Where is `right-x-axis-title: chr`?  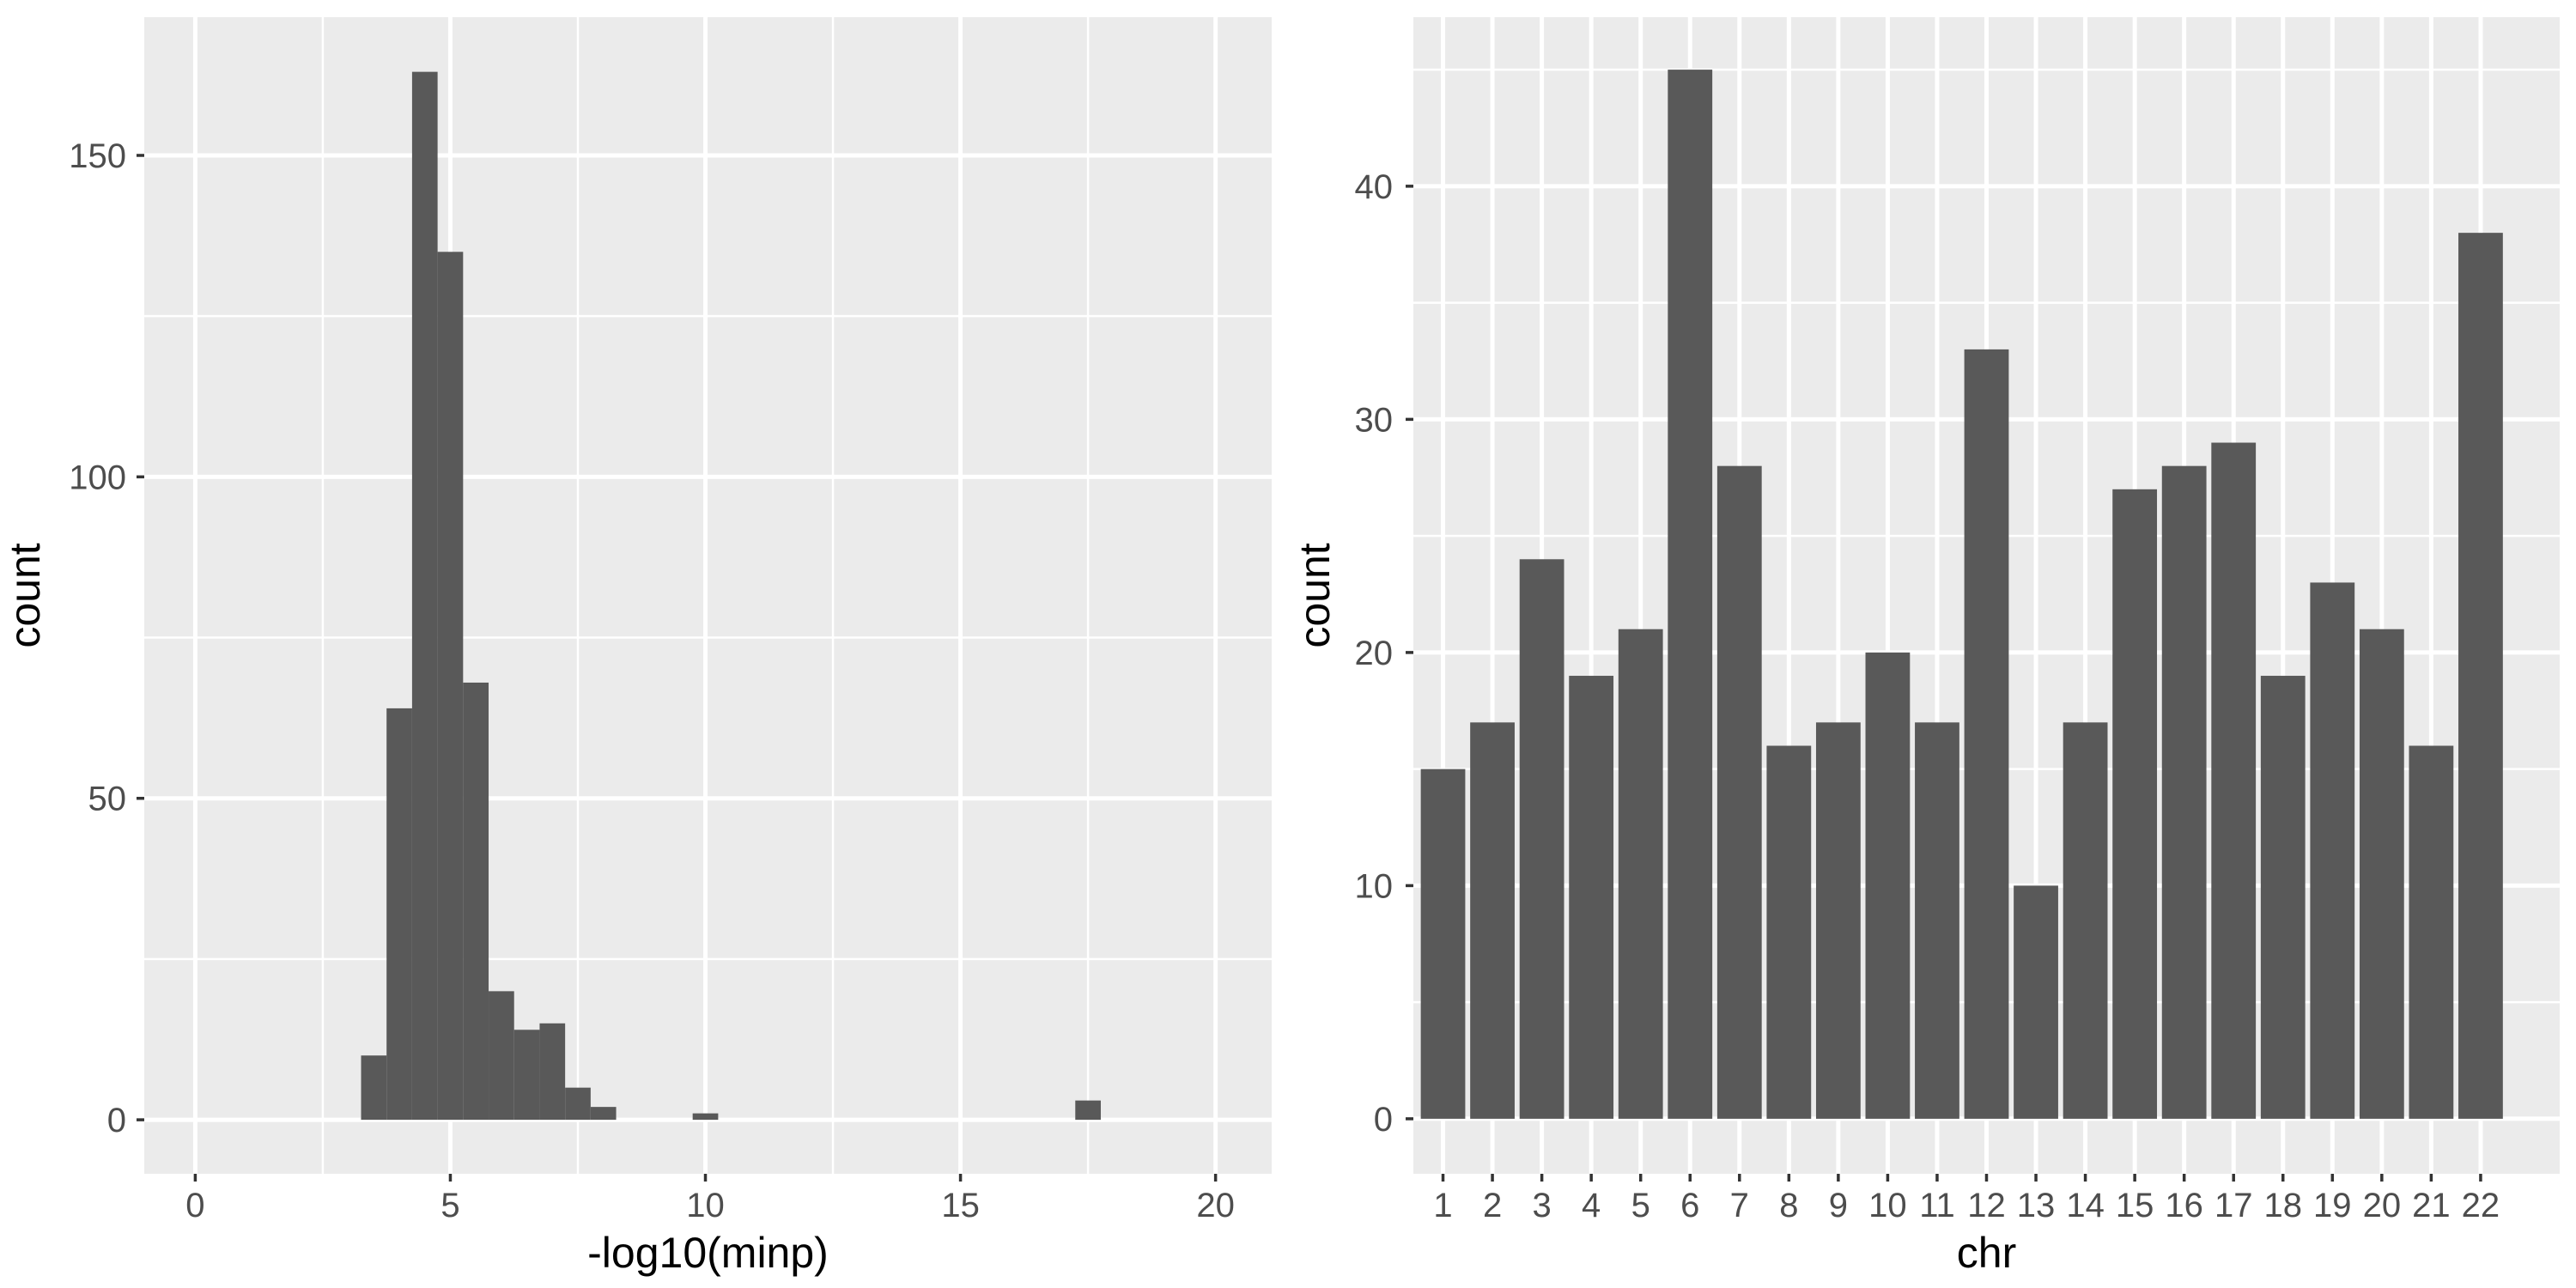 right-x-axis-title: chr is located at coordinates (1987, 1253).